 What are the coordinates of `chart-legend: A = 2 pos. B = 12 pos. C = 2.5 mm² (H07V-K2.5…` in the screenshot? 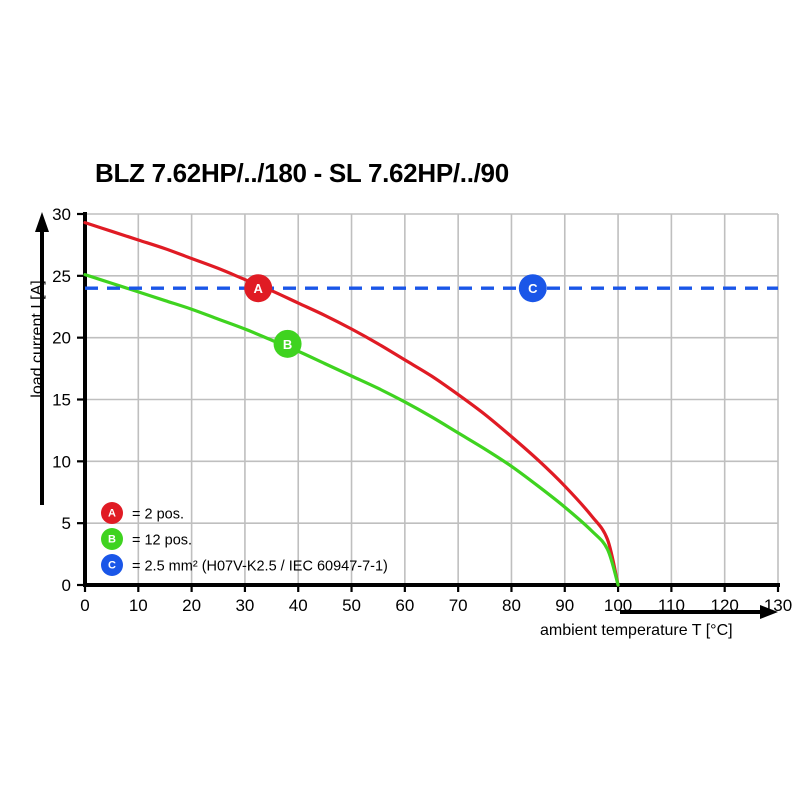 It's located at (244, 539).